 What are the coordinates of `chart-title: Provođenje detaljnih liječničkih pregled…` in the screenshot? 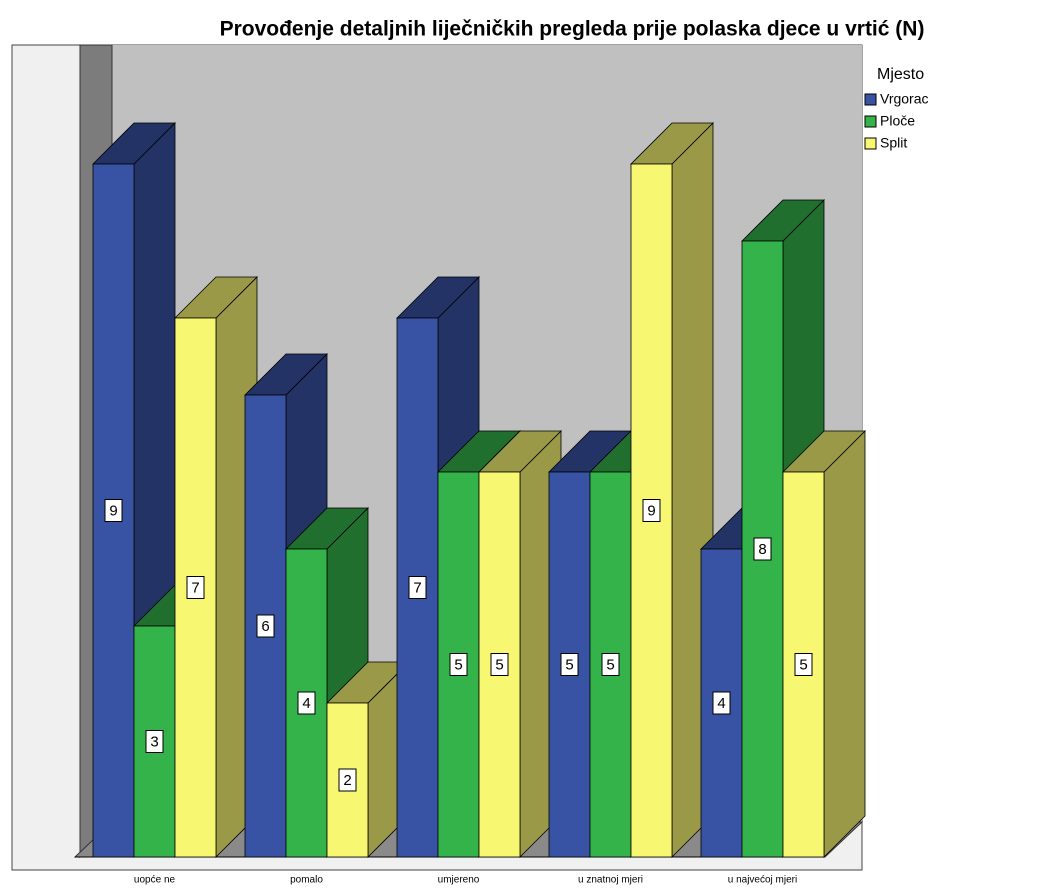 It's located at (572, 29).